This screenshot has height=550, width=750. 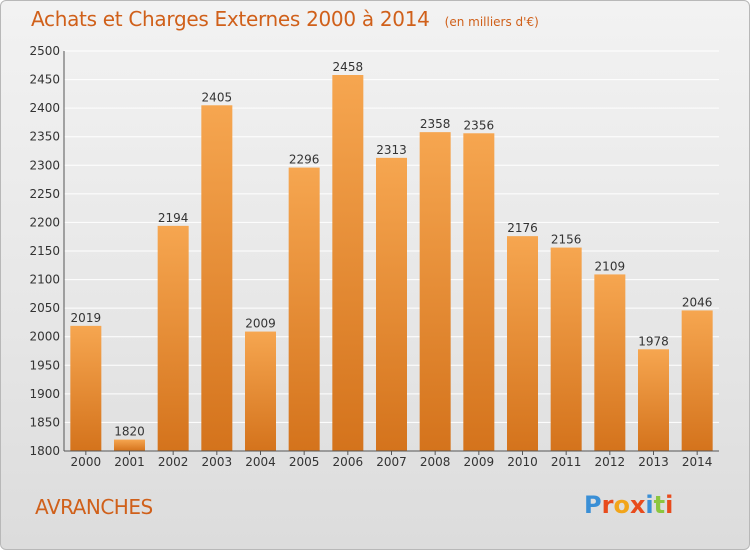 I want to click on data-label: 1820, so click(x=129, y=432).